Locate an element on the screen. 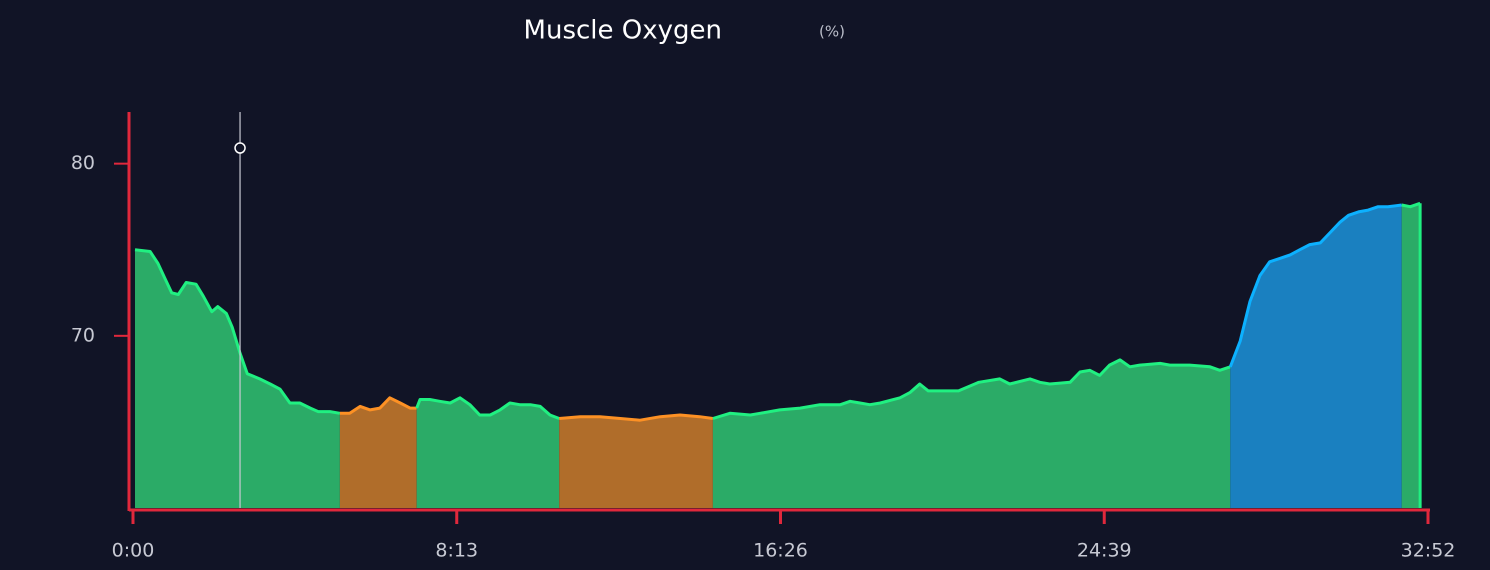 The width and height of the screenshot is (1490, 570). chart-title: Muscle Oxygen is located at coordinates (623, 31).